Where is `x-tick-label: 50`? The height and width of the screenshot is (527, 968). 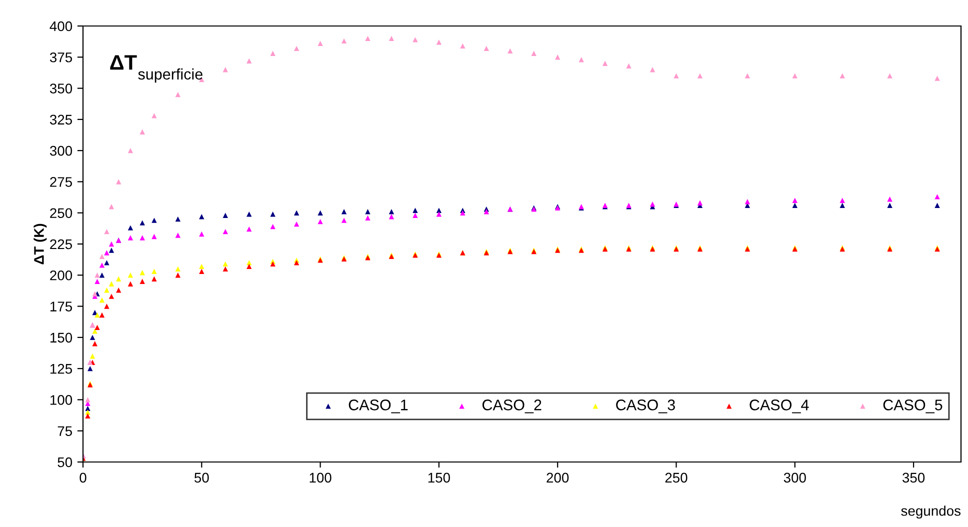 x-tick-label: 50 is located at coordinates (201, 477).